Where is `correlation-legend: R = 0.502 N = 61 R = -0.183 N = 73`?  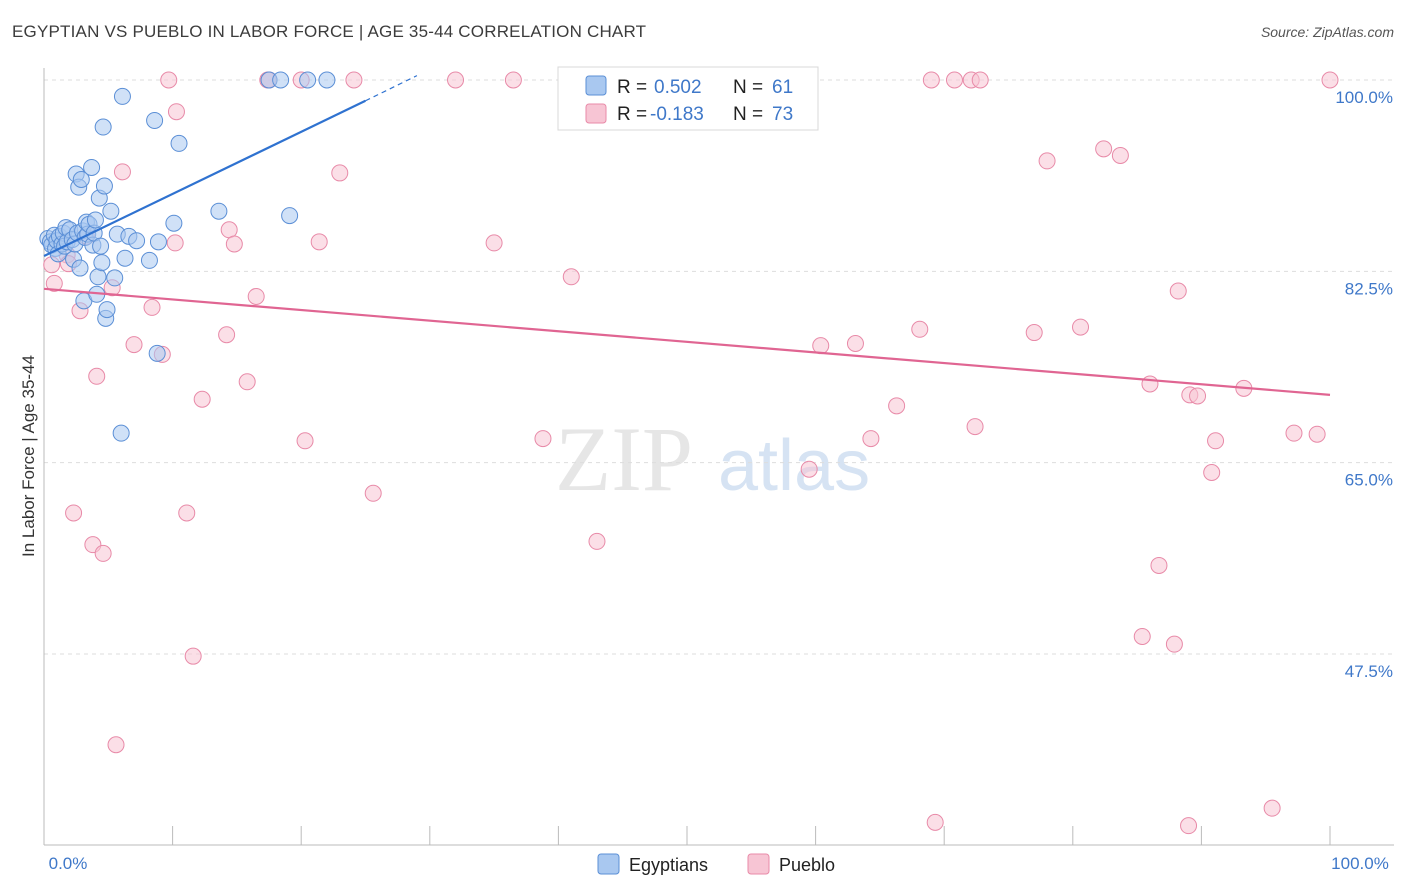 correlation-legend: R = 0.502 N = 61 R = -0.183 N = 73 is located at coordinates (688, 98).